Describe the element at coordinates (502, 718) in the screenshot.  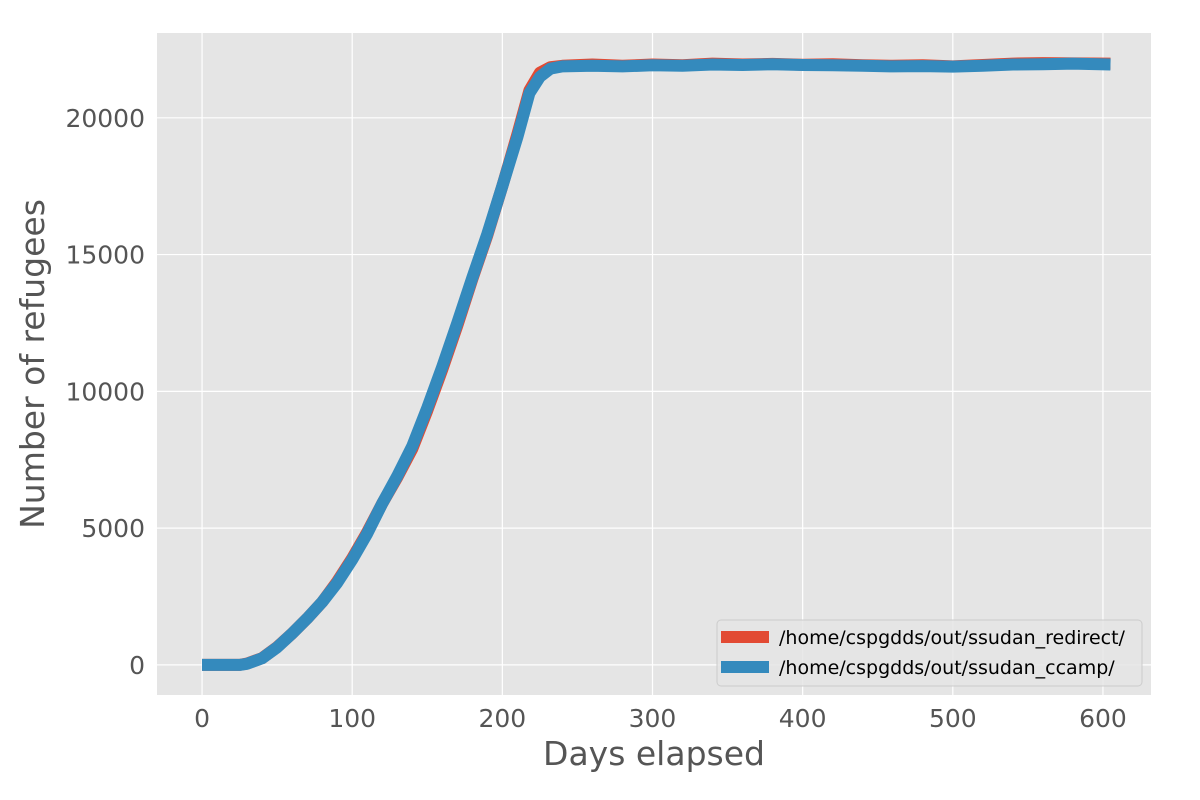
I see `x-tick-label: 200` at that location.